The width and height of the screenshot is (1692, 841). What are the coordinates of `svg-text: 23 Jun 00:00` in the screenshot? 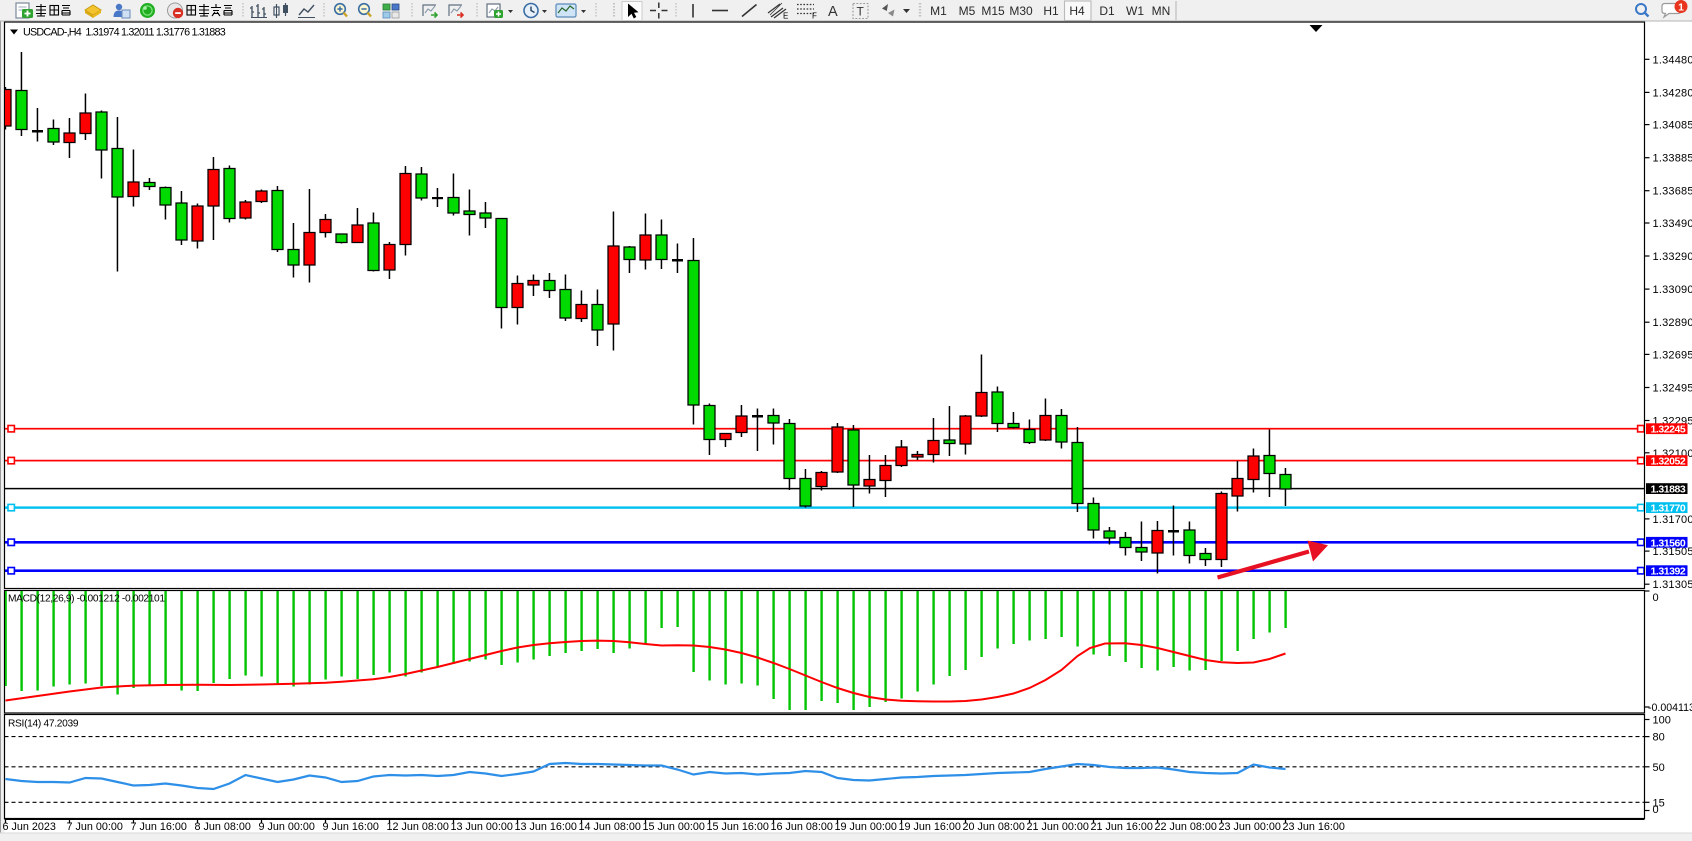 It's located at (1250, 827).